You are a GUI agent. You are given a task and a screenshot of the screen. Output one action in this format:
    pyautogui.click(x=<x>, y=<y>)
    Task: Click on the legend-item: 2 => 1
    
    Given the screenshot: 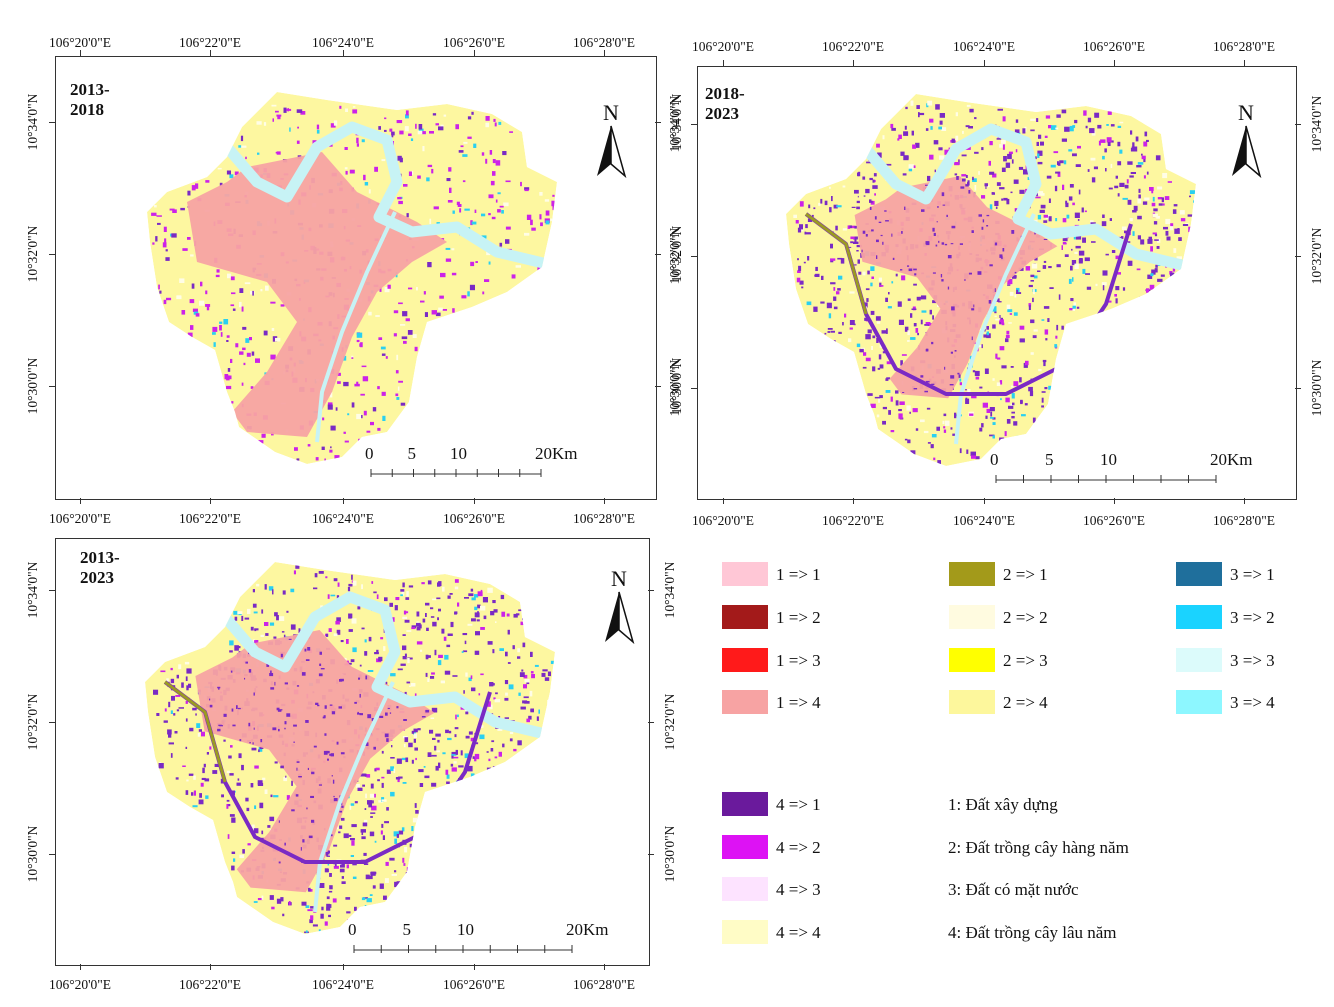 What is the action you would take?
    pyautogui.click(x=1029, y=575)
    